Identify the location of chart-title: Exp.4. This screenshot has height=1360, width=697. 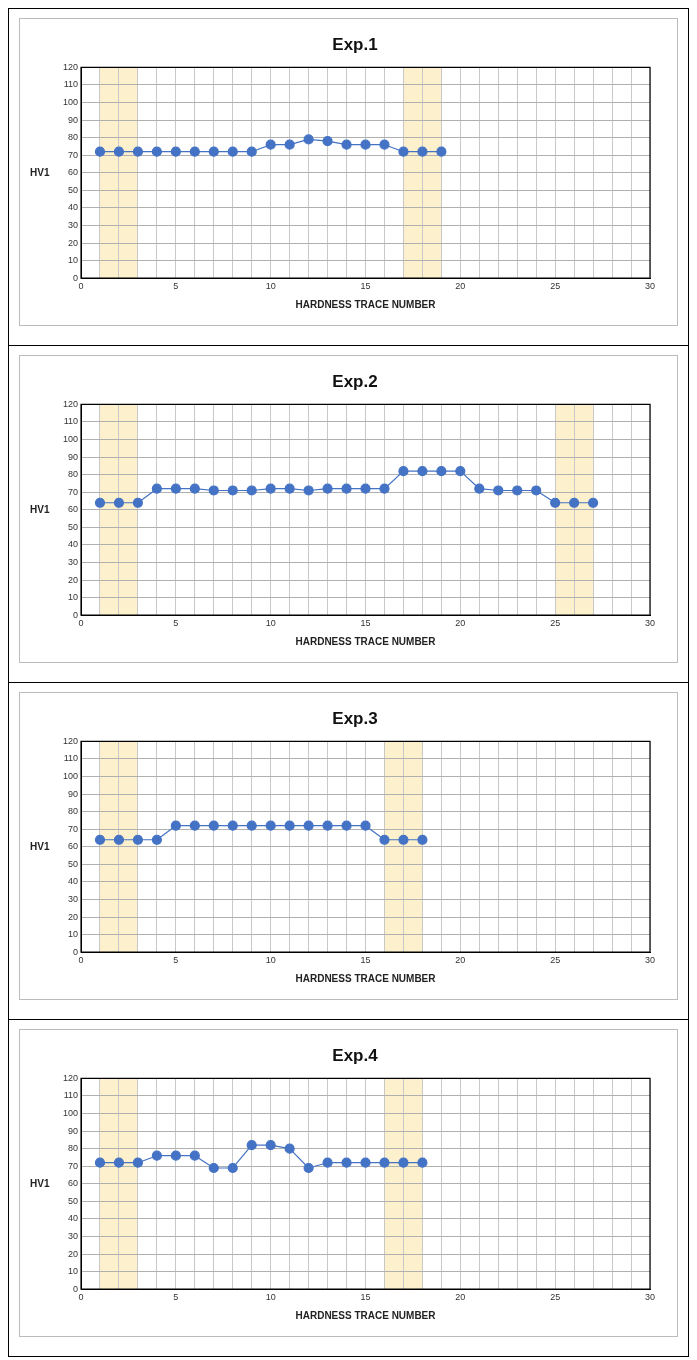
(355, 1055).